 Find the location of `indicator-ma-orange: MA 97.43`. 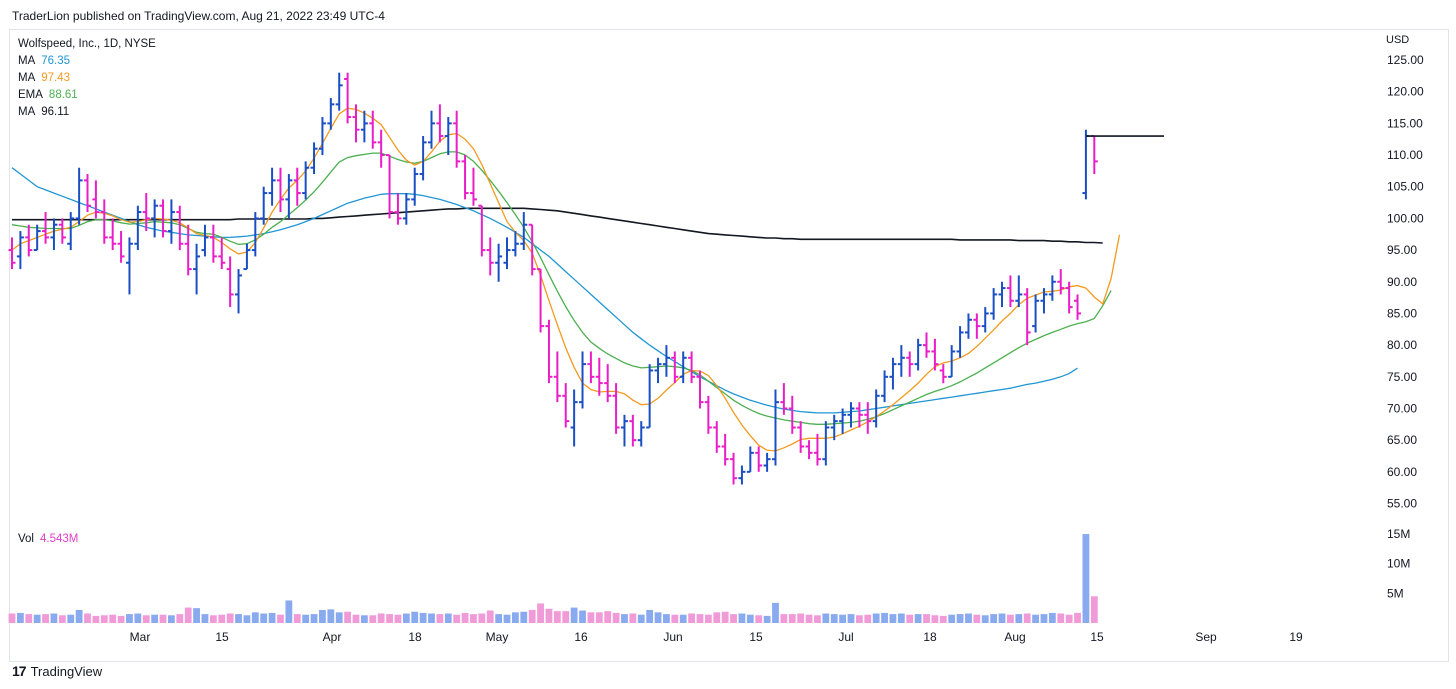

indicator-ma-orange: MA 97.43 is located at coordinates (87, 78).